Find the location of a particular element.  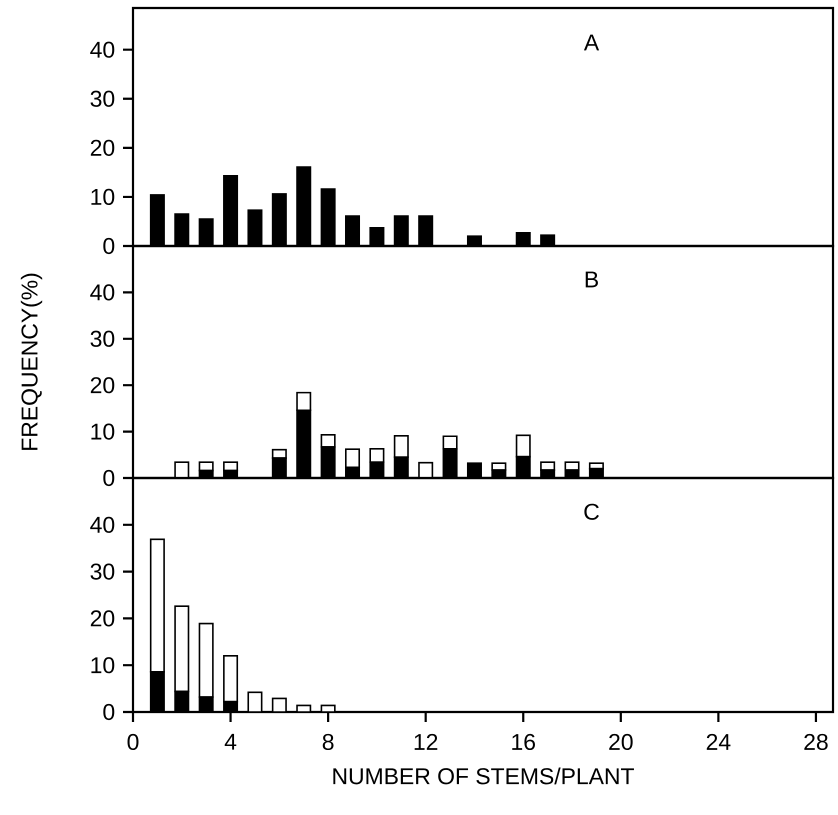

x-tick-label: 28 is located at coordinates (816, 742).